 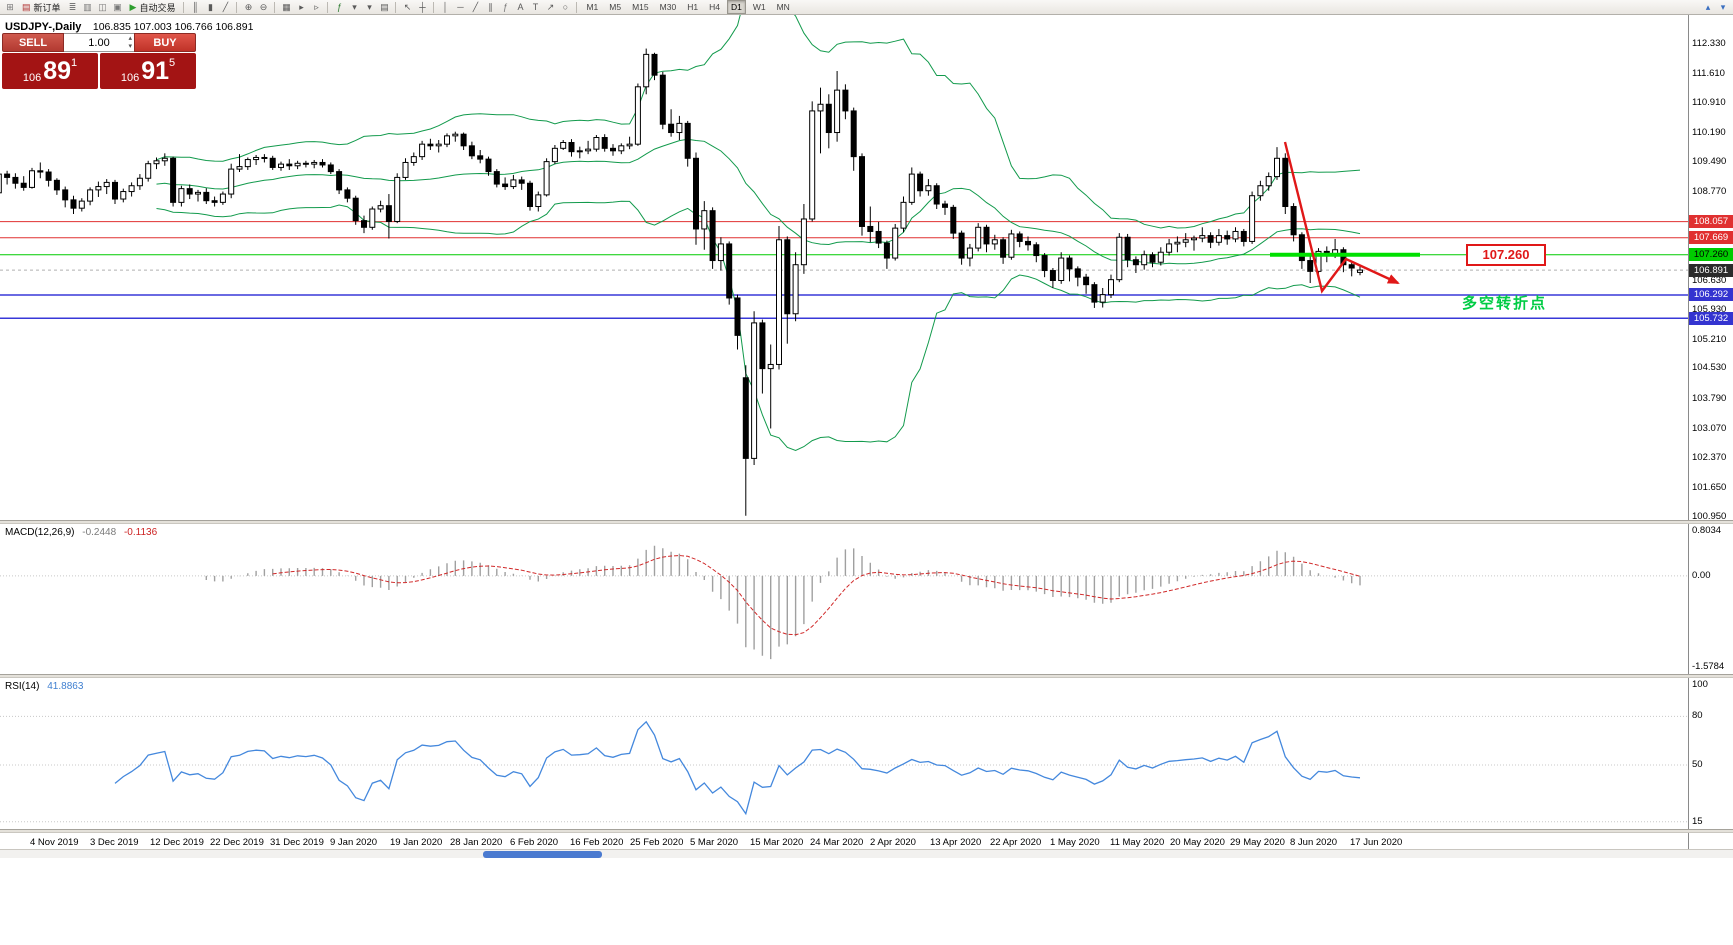 What do you see at coordinates (47, 7) in the screenshot?
I see `new-order-button-label: 新订单` at bounding box center [47, 7].